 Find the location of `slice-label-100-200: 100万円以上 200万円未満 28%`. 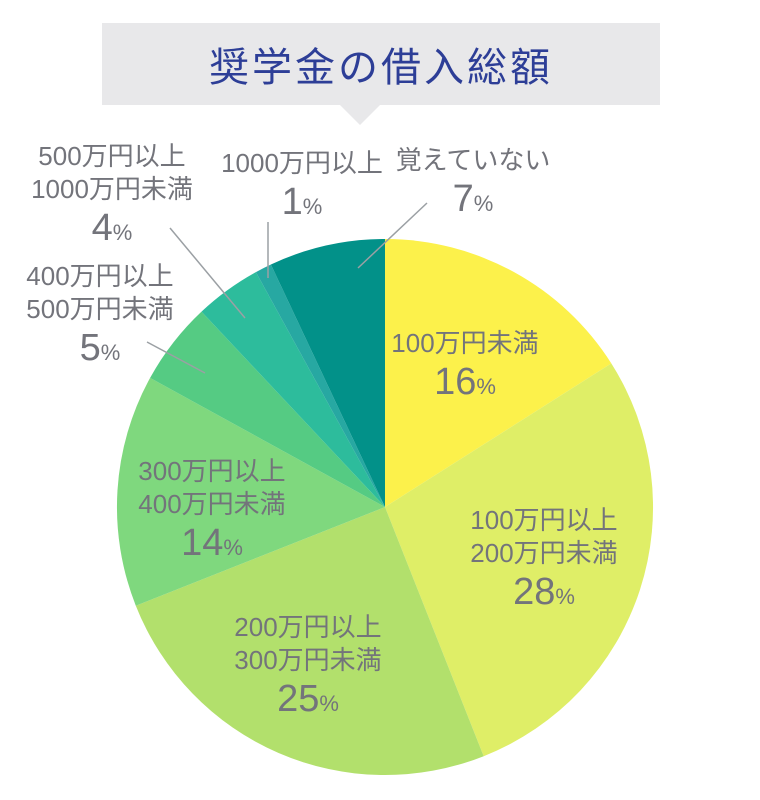

slice-label-100-200: 100万円以上 200万円未満 28% is located at coordinates (543, 561).